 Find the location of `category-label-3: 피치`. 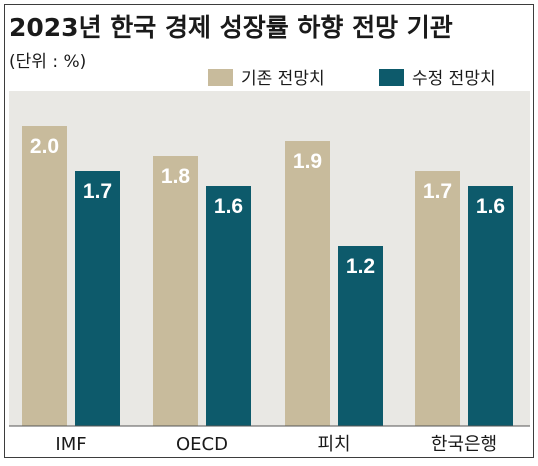

category-label-3: 피치 is located at coordinates (333, 444).